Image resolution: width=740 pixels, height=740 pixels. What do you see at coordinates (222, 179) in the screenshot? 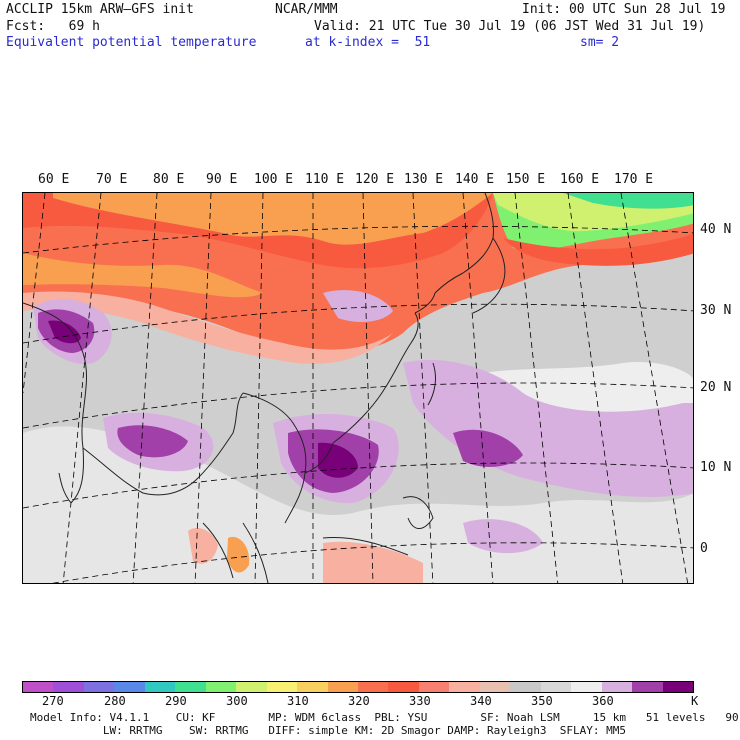
I see `lon-label: 90 E` at bounding box center [222, 179].